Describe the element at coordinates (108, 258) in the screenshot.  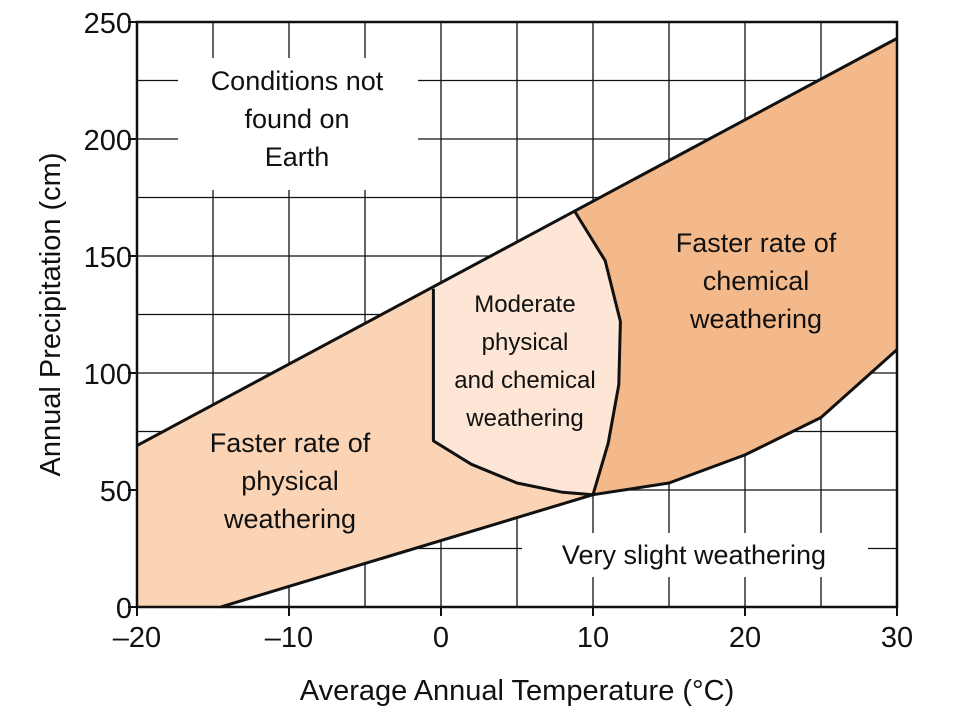
I see `y-tick-label: 150` at that location.